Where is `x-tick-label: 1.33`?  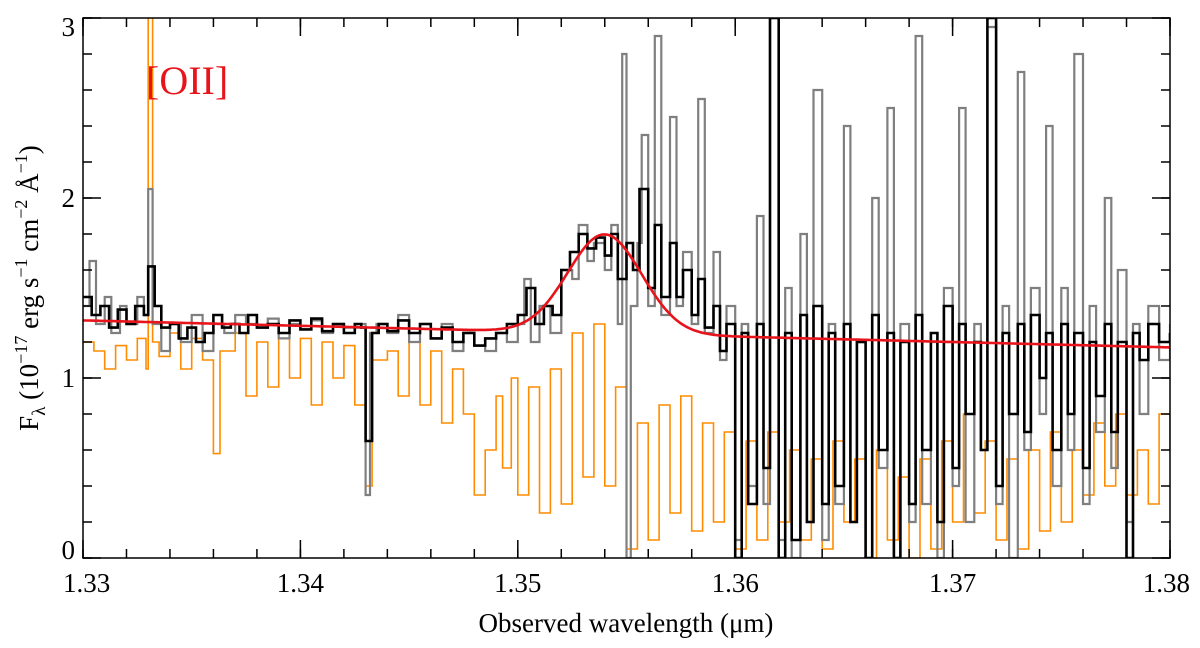 x-tick-label: 1.33 is located at coordinates (86, 583).